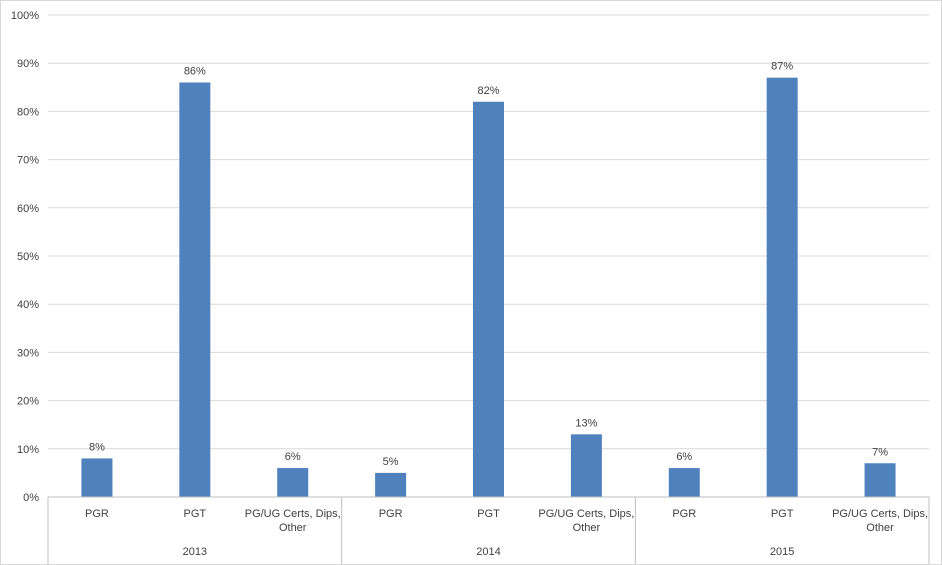  What do you see at coordinates (586, 423) in the screenshot?
I see `data-label: 13%` at bounding box center [586, 423].